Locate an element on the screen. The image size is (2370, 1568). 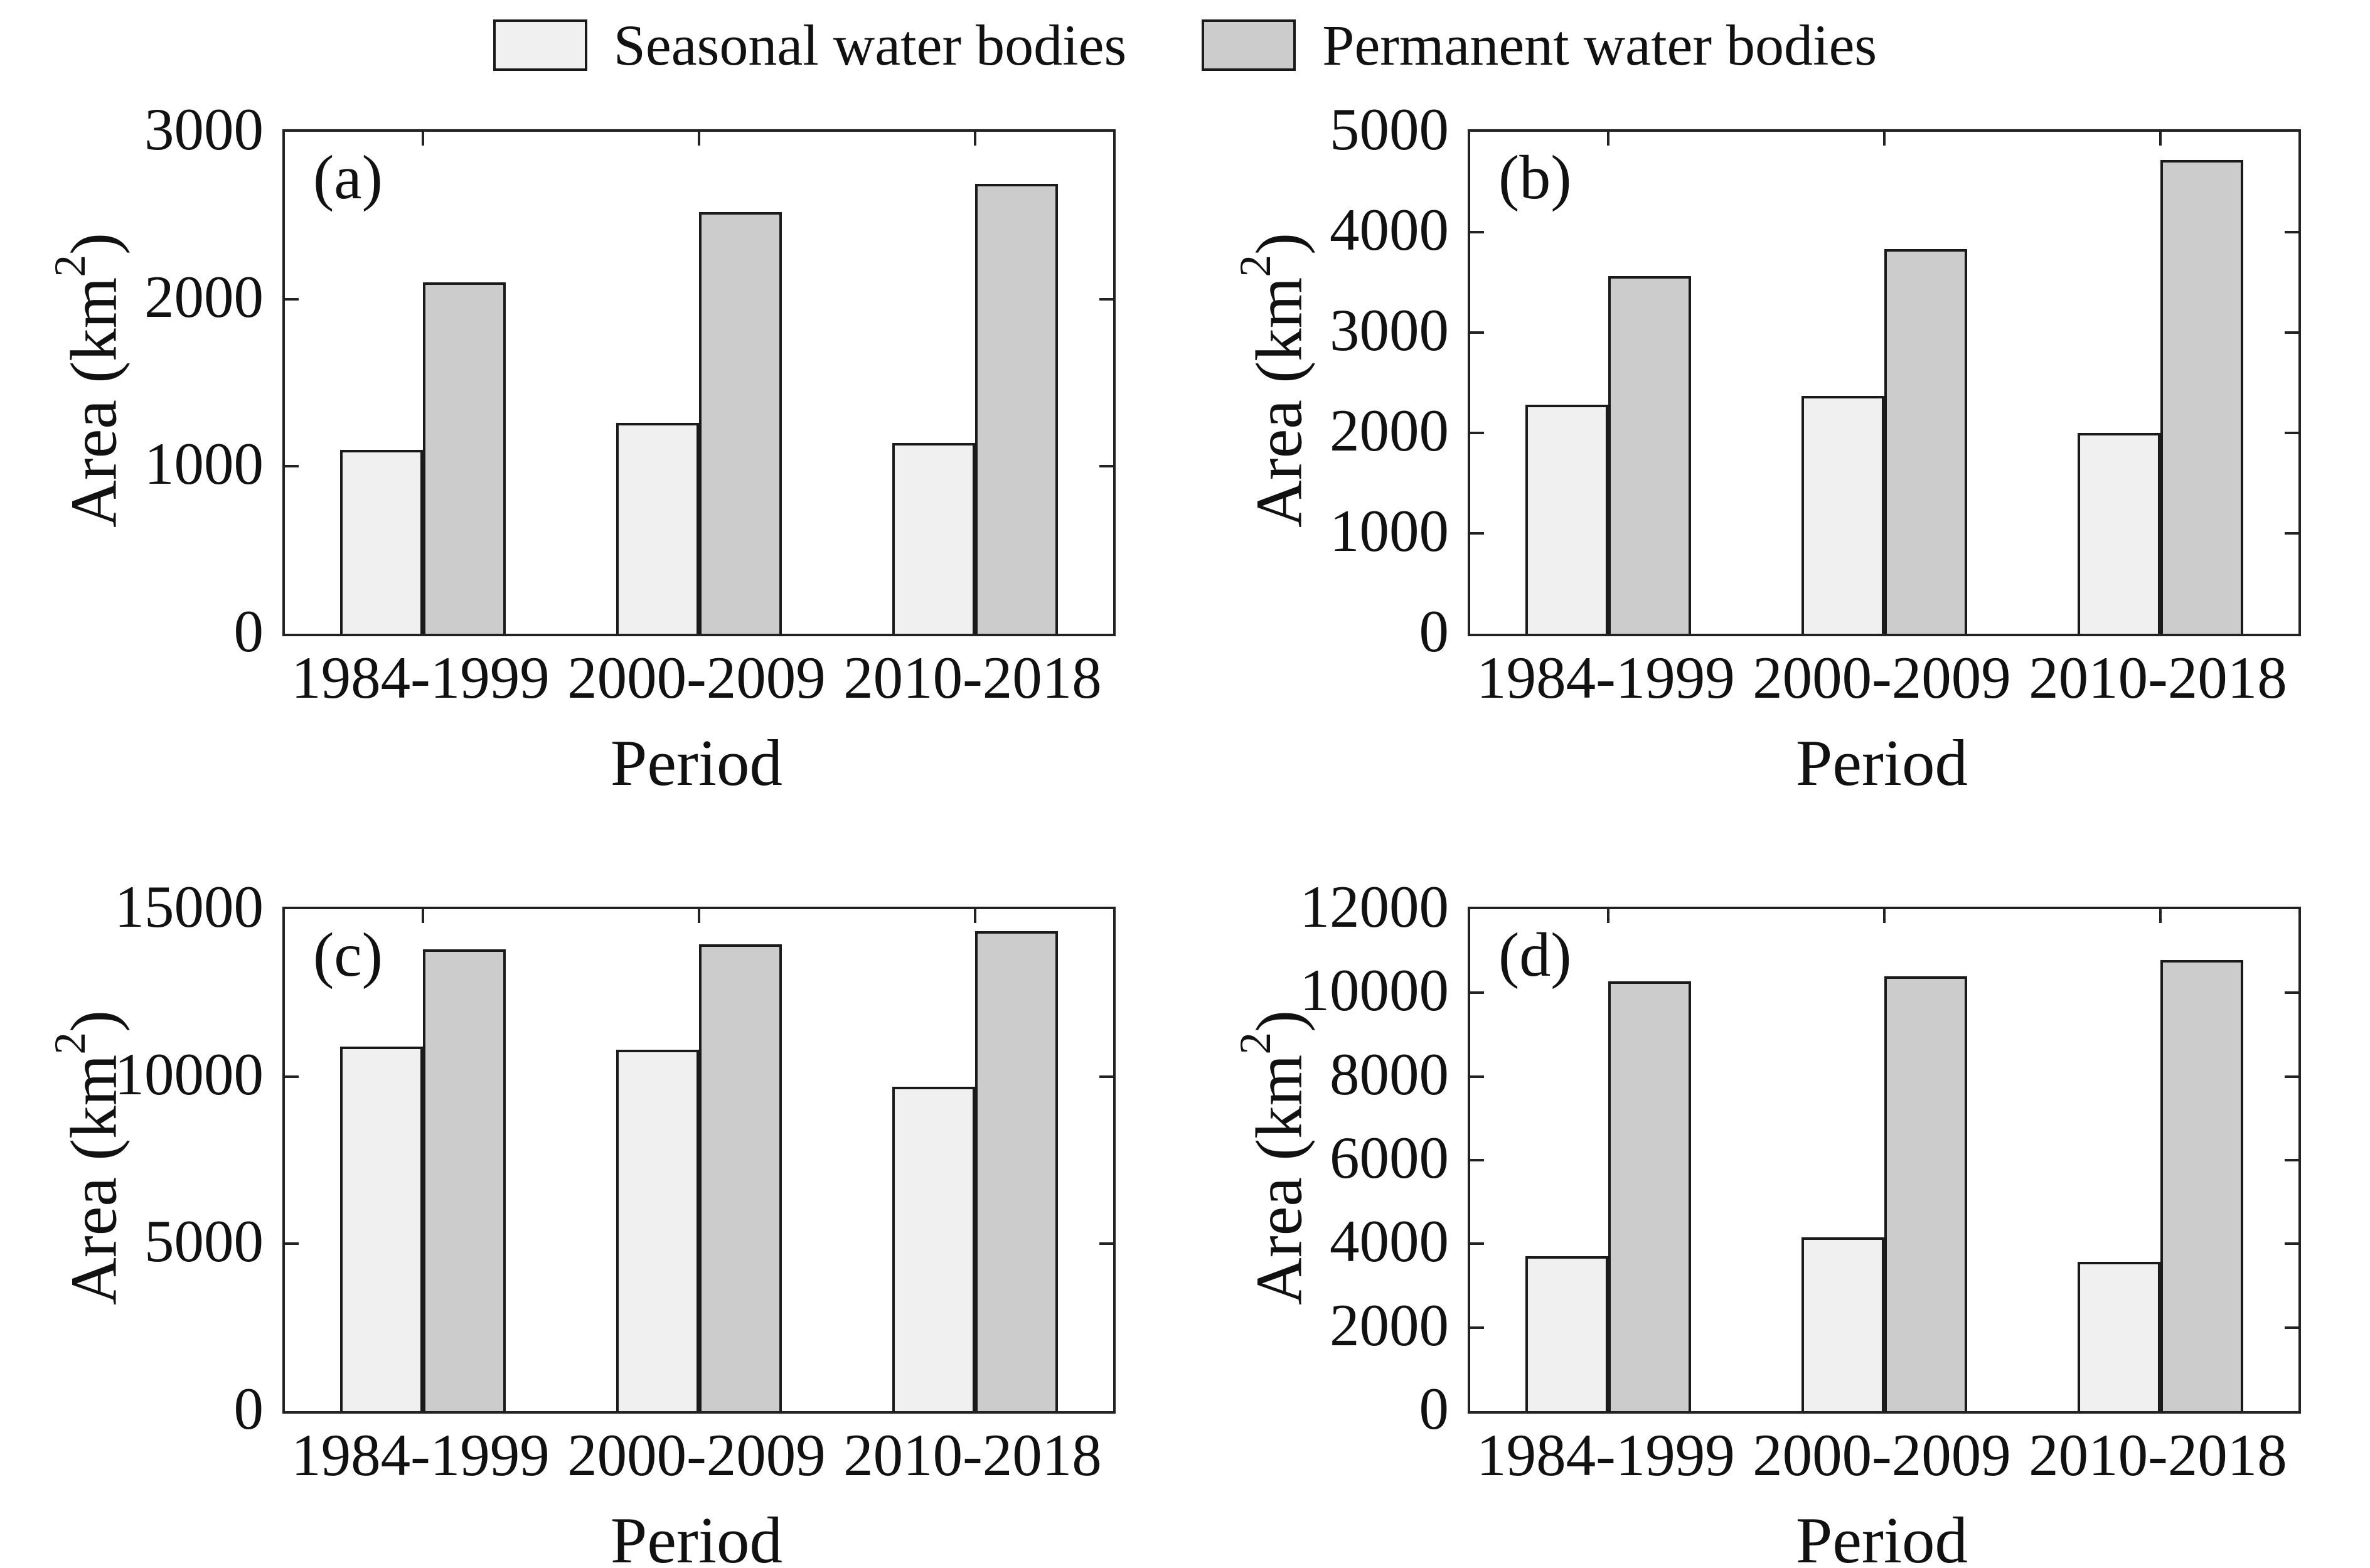
y-tick-label: 4000 is located at coordinates (1389, 229).